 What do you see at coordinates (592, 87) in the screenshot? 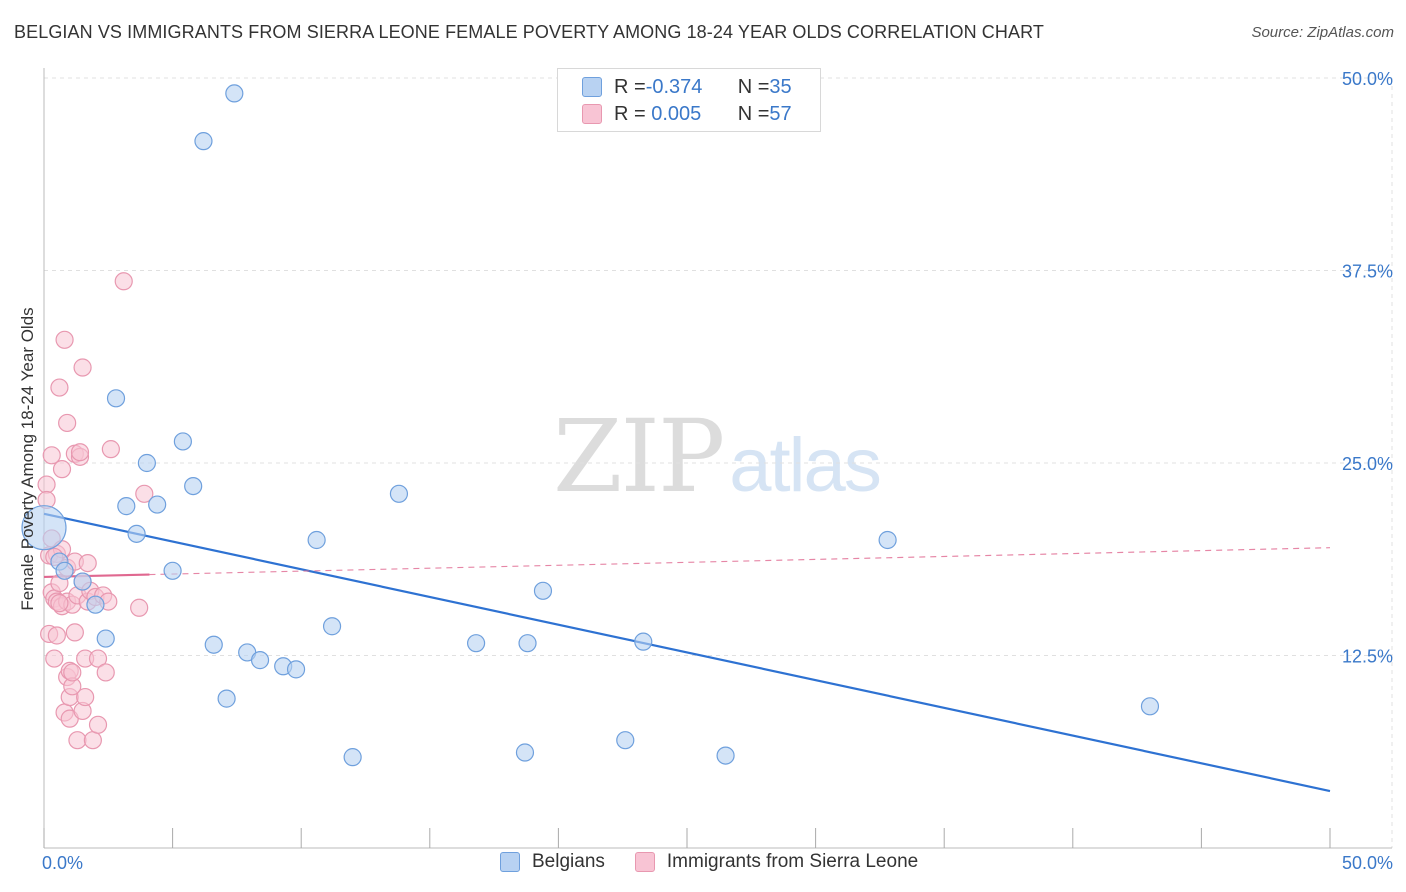
I see `legend-swatch-blue` at bounding box center [592, 87].